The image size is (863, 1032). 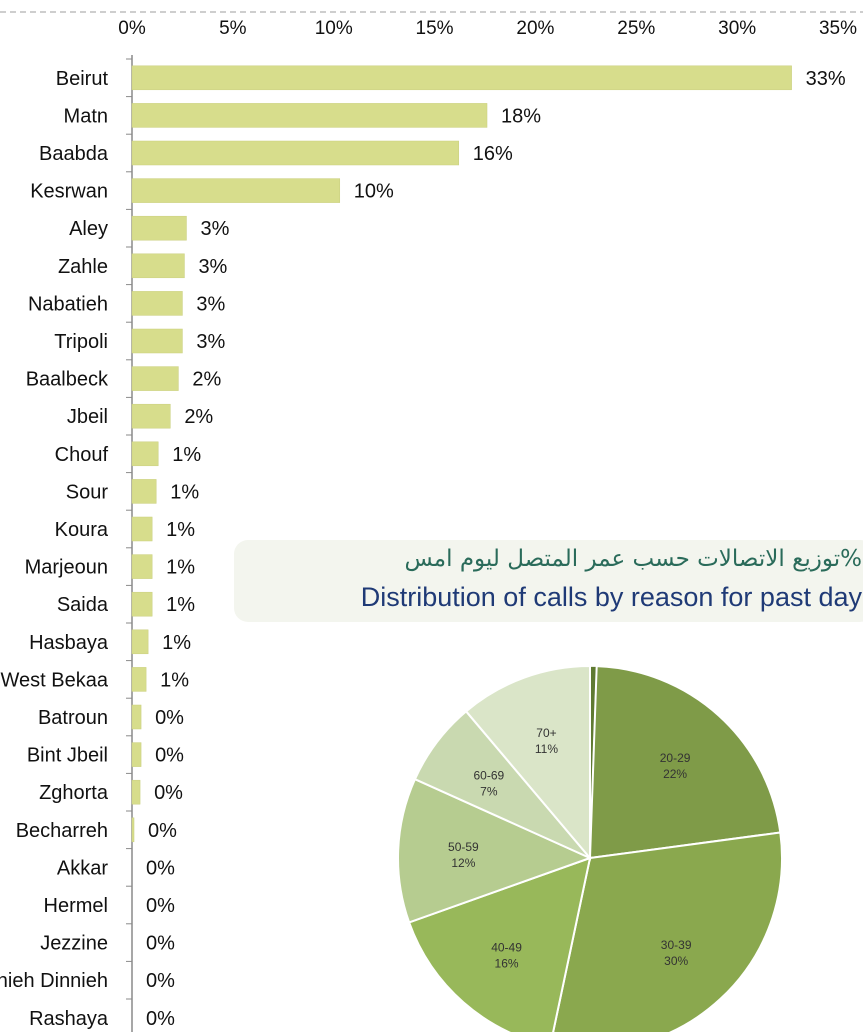 I want to click on category-label: Chouf, so click(x=82, y=455).